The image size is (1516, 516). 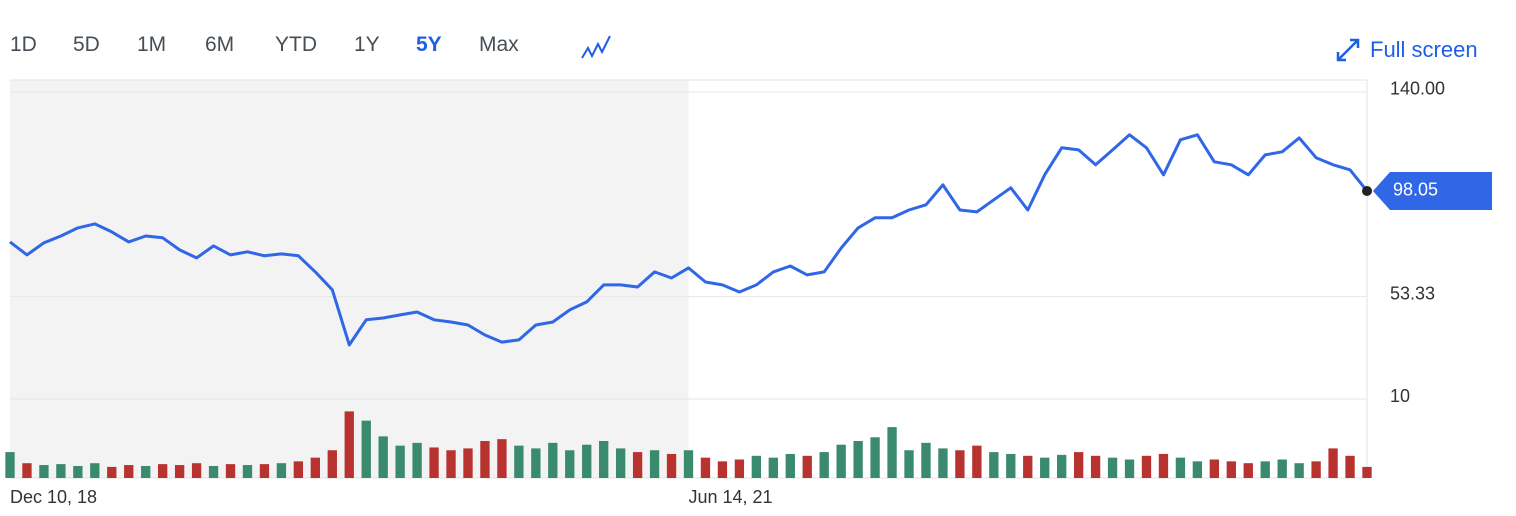 What do you see at coordinates (86, 44) in the screenshot?
I see `range-button: 5D` at bounding box center [86, 44].